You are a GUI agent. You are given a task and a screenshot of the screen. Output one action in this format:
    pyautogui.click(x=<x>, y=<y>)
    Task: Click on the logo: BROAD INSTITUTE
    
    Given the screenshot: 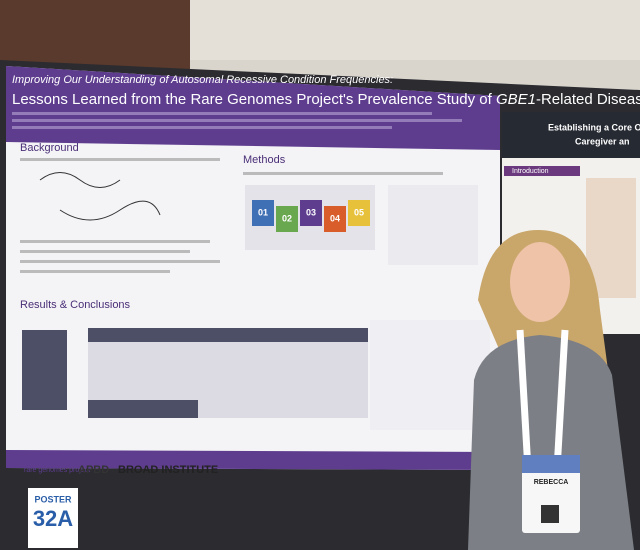 What is the action you would take?
    pyautogui.click(x=168, y=470)
    